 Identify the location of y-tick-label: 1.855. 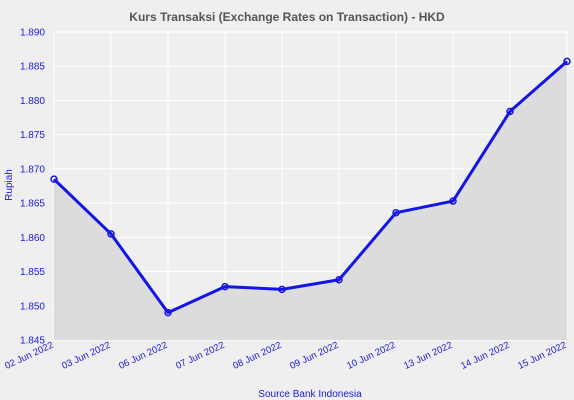
(32, 272).